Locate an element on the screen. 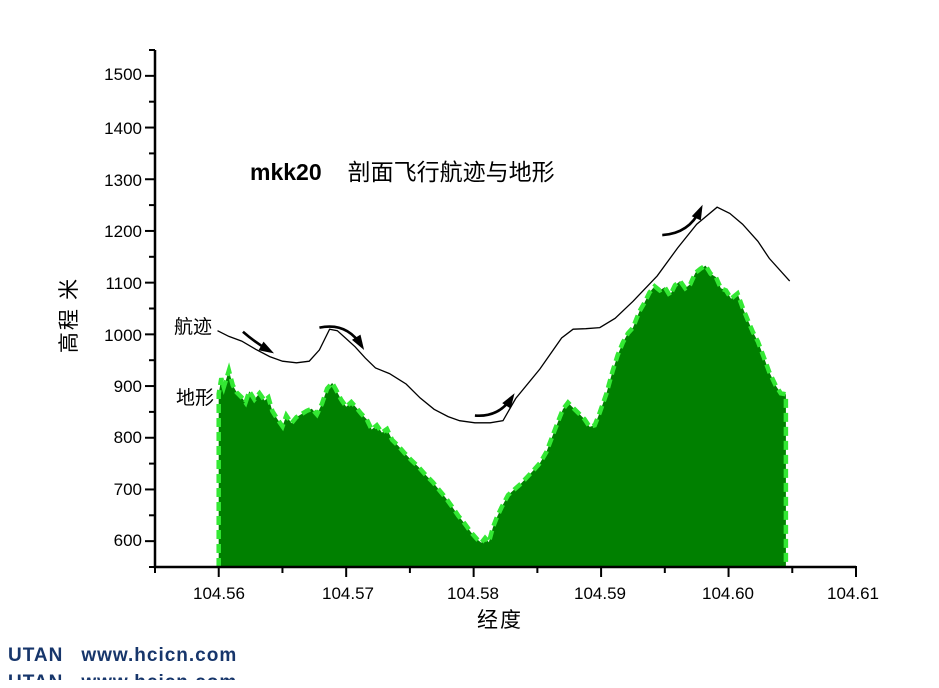 This screenshot has width=939, height=688. y-tick-label: 1200 is located at coordinates (123, 231).